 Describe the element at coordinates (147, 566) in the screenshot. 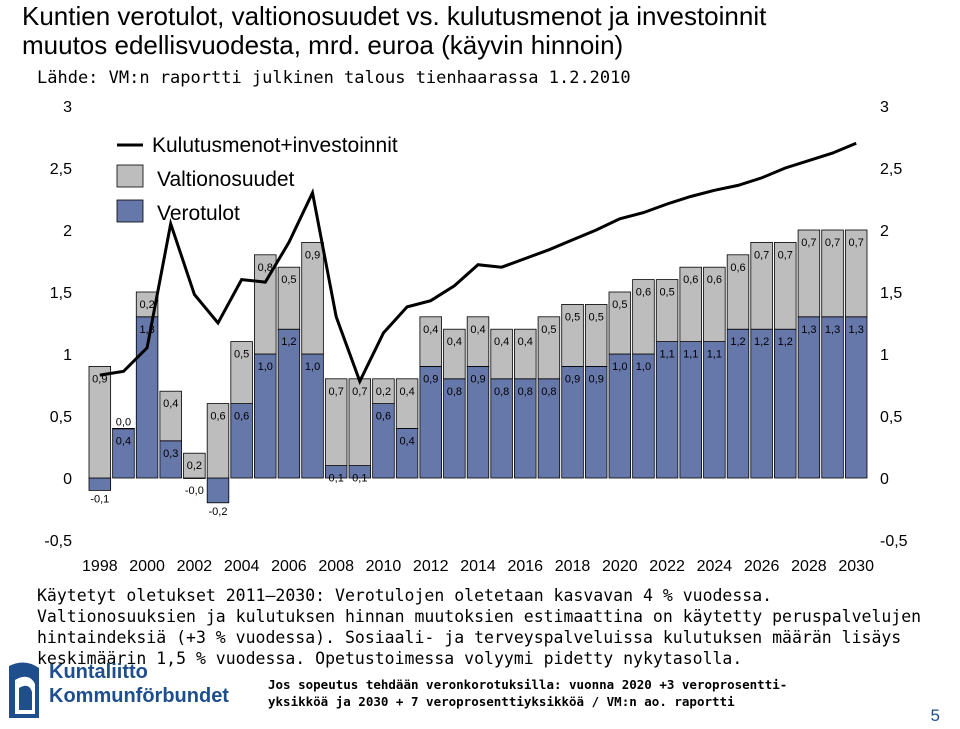

I see `x-tick-label: 2000` at that location.